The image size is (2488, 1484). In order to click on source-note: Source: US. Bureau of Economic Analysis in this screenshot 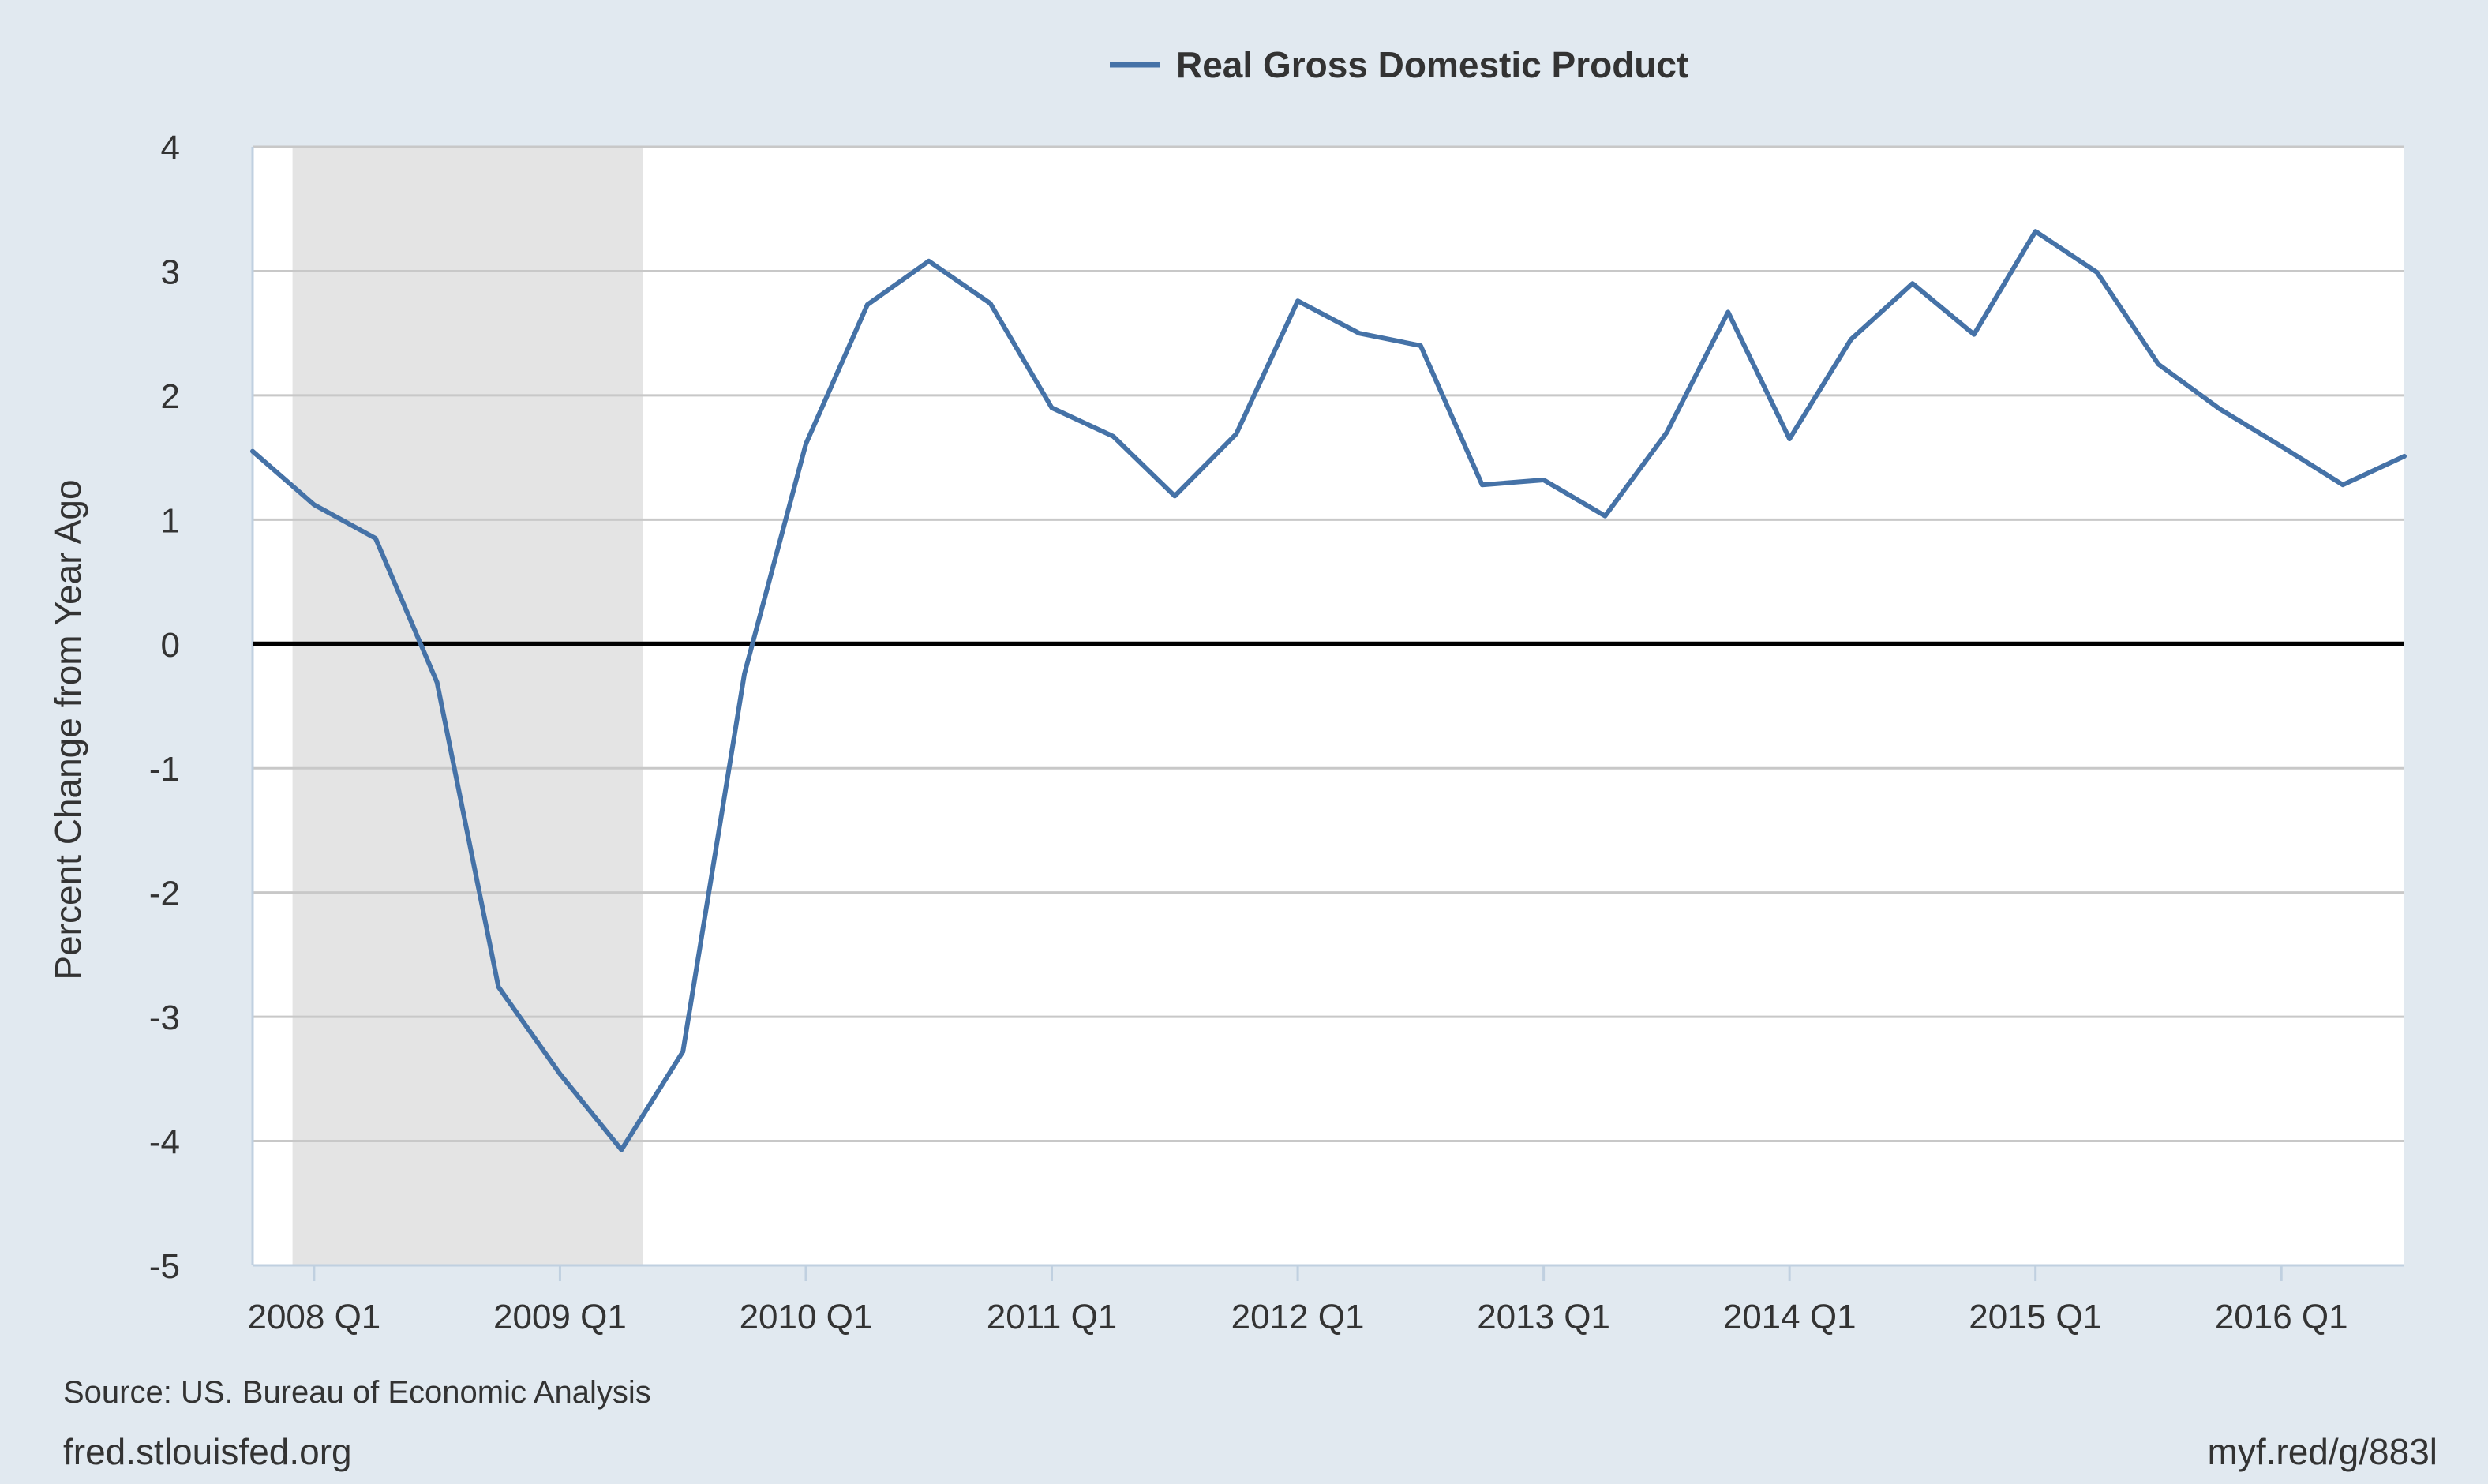, I will do `click(357, 1392)`.